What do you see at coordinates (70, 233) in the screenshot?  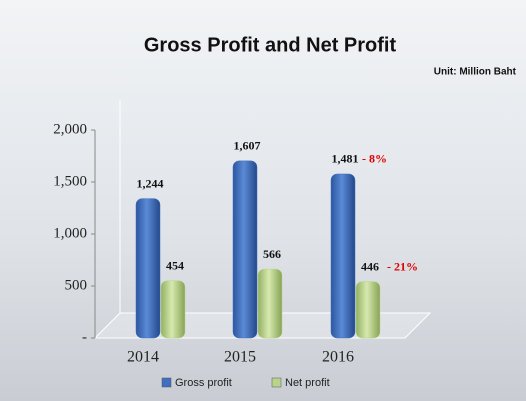 I see `y-tick-label: 1,000` at bounding box center [70, 233].